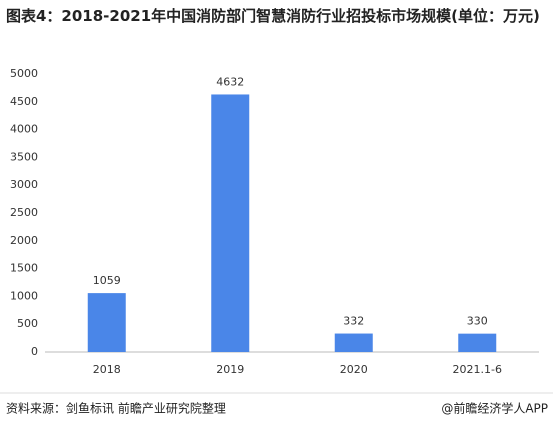 The width and height of the screenshot is (553, 430). I want to click on x-tick-label: 2018, so click(107, 369).